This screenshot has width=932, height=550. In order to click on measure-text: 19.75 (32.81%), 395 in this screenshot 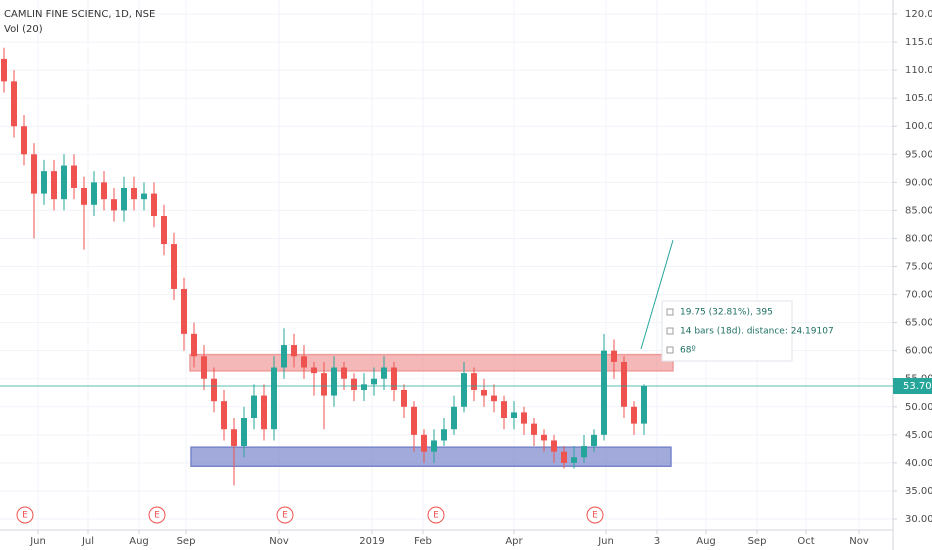, I will do `click(726, 313)`.